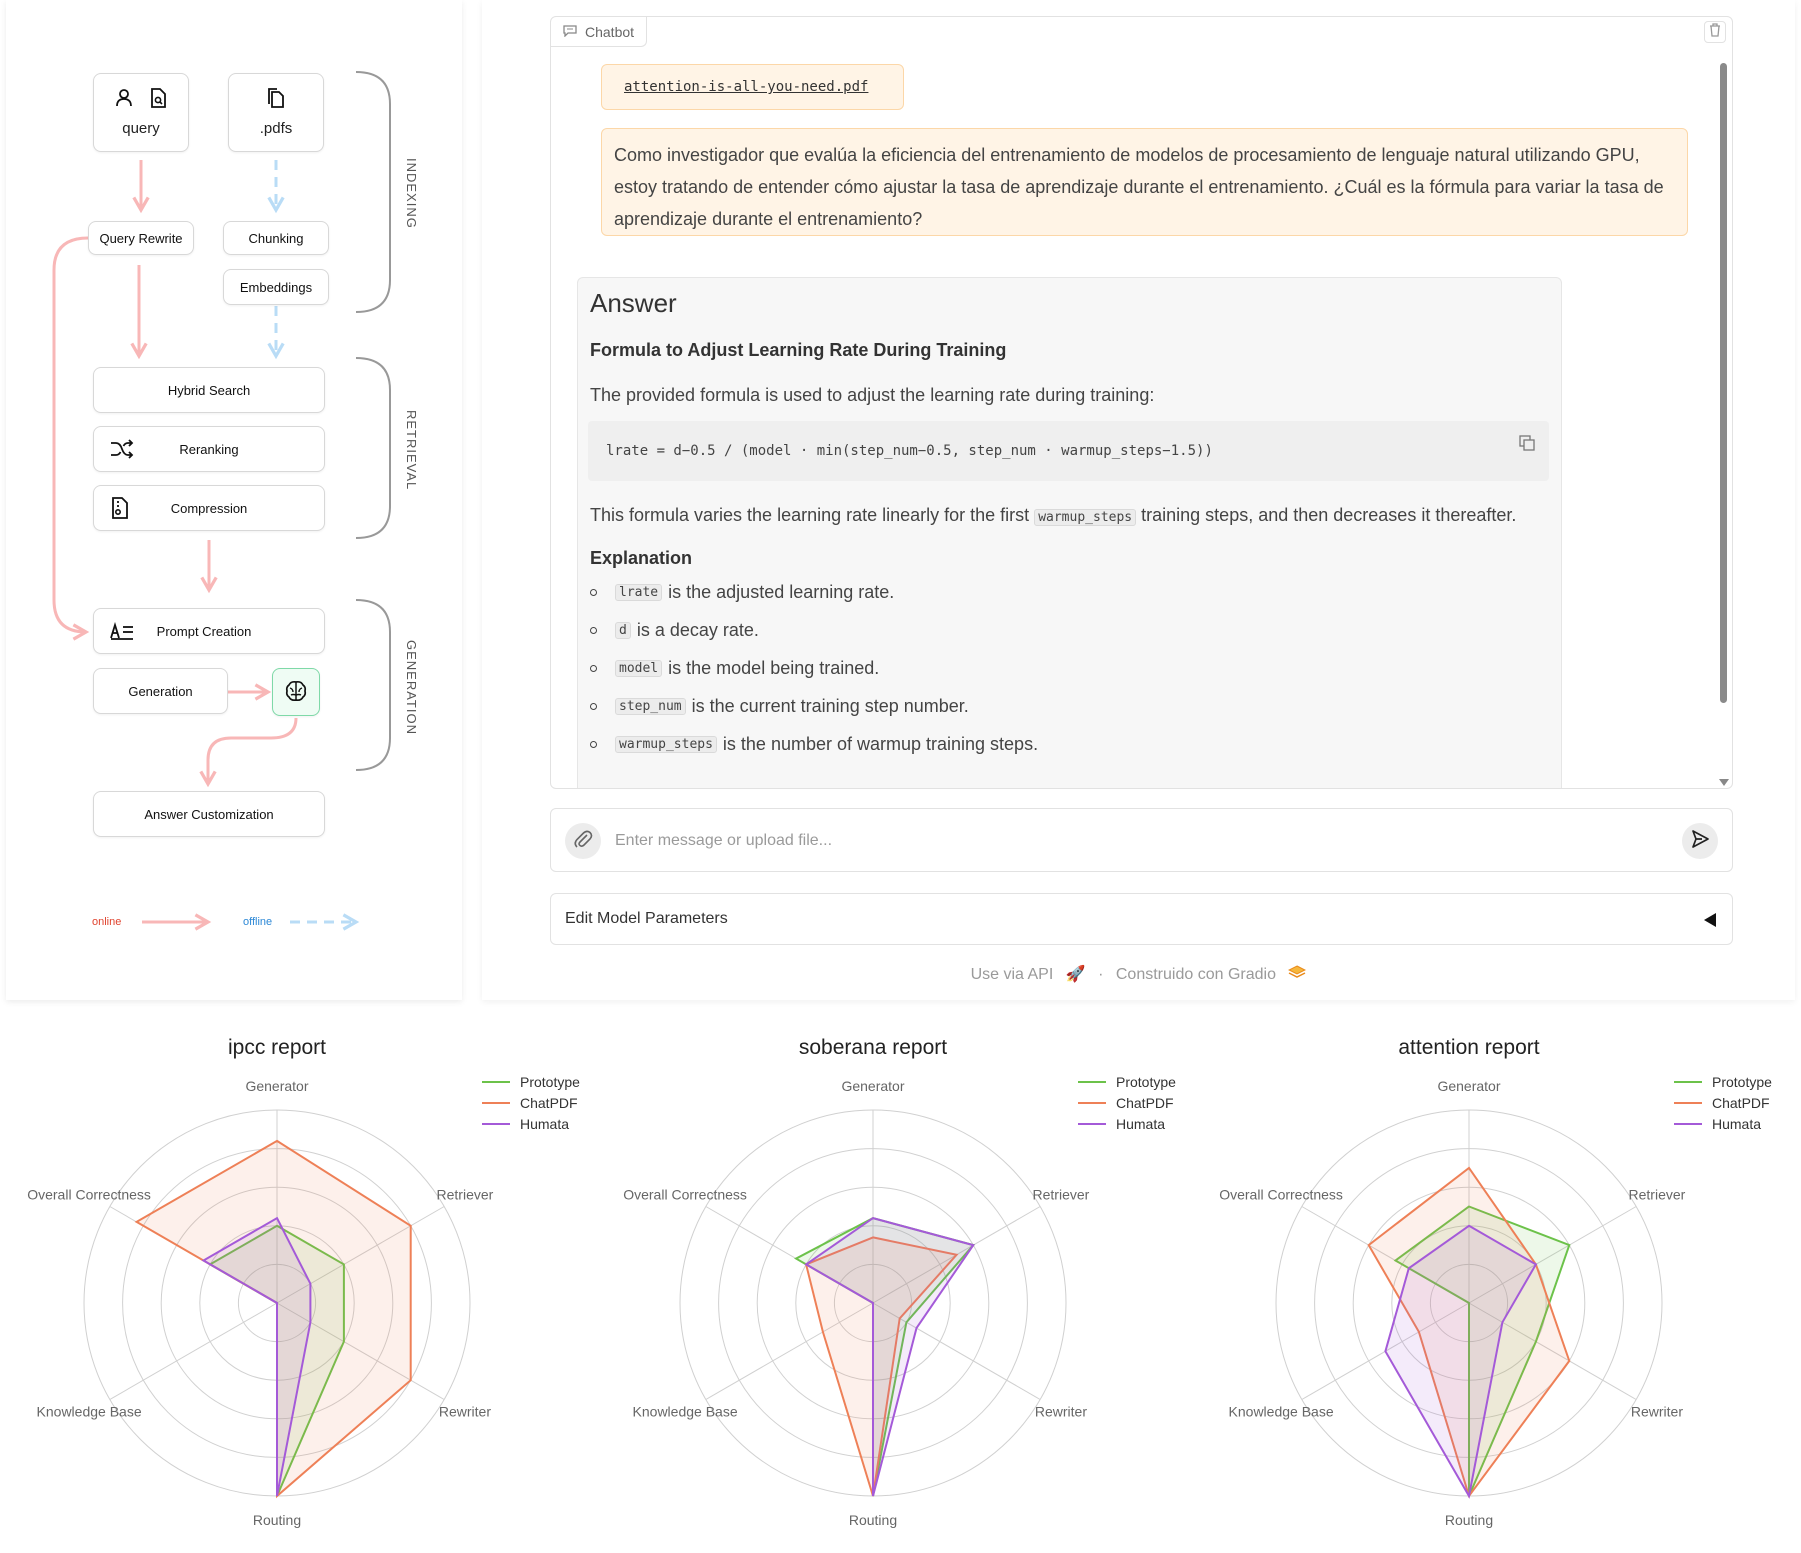  What do you see at coordinates (1468, 1047) in the screenshot?
I see `radar-title: attention report` at bounding box center [1468, 1047].